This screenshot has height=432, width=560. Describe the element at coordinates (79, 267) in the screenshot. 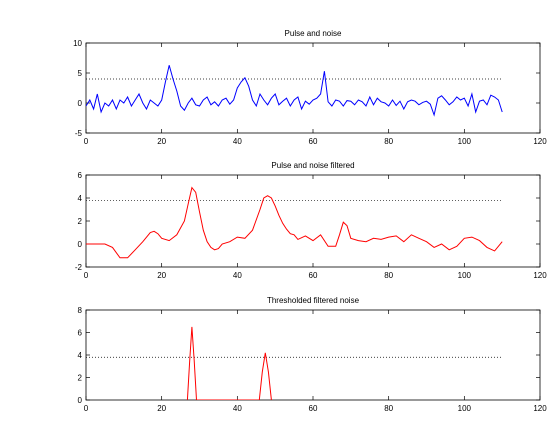

I see `y-tick-label: -2` at that location.